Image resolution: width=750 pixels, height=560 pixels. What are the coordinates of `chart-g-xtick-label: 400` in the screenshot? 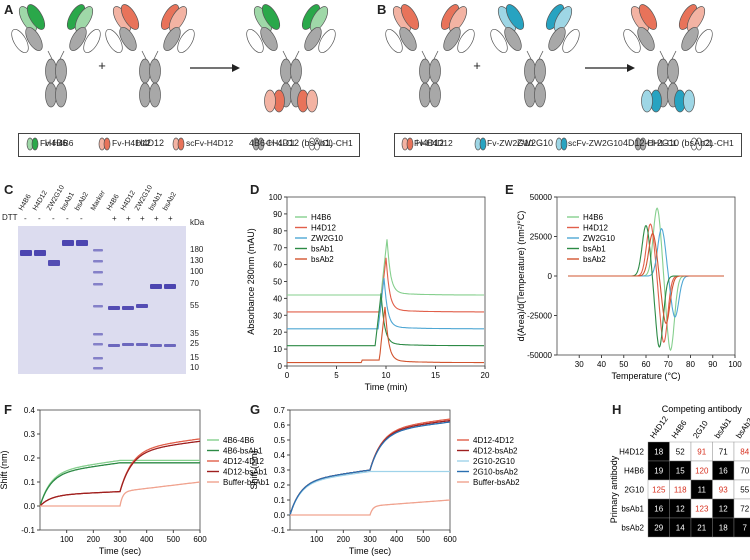 It's located at (397, 539).